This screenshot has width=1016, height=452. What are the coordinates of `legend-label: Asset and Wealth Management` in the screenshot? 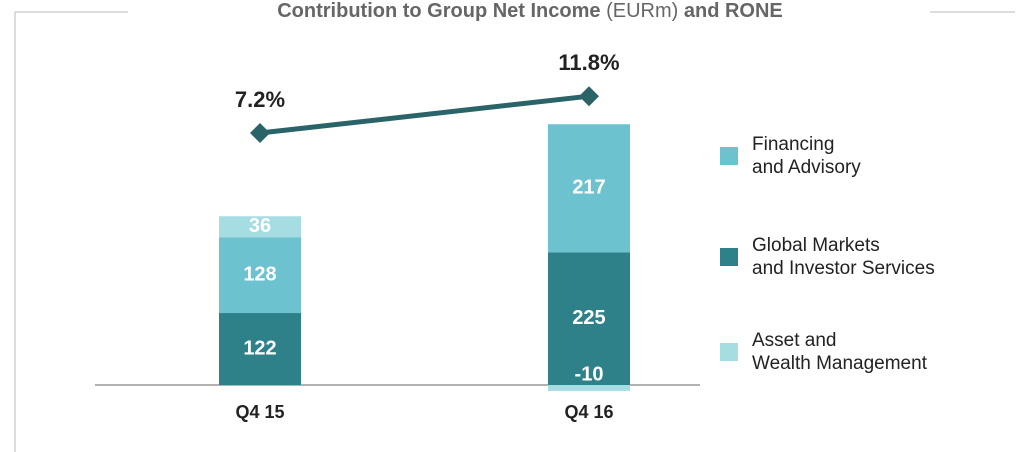 It's located at (839, 352).